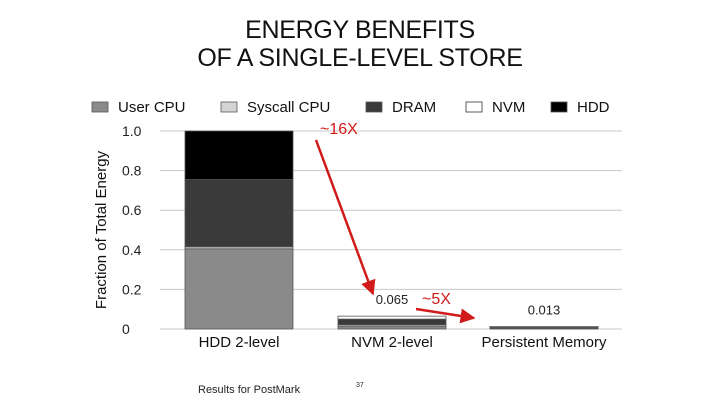 This screenshot has height=405, width=720. Describe the element at coordinates (392, 342) in the screenshot. I see `x-tick-label: NVM 2-level` at that location.